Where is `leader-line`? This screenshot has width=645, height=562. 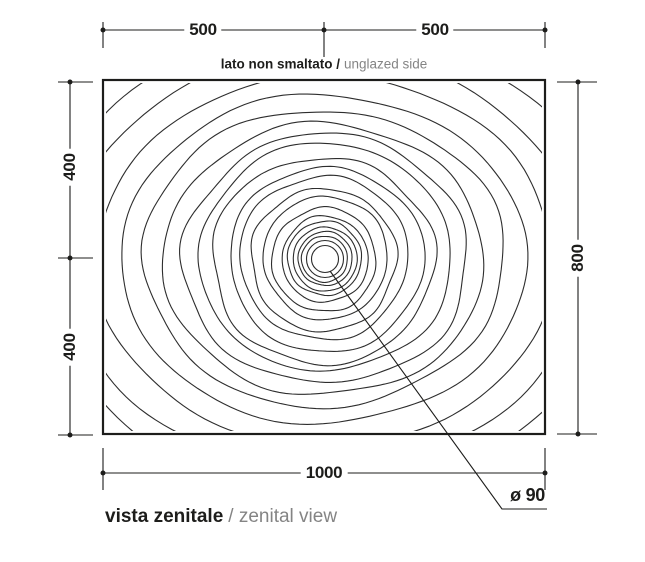 leader-line is located at coordinates (438, 390).